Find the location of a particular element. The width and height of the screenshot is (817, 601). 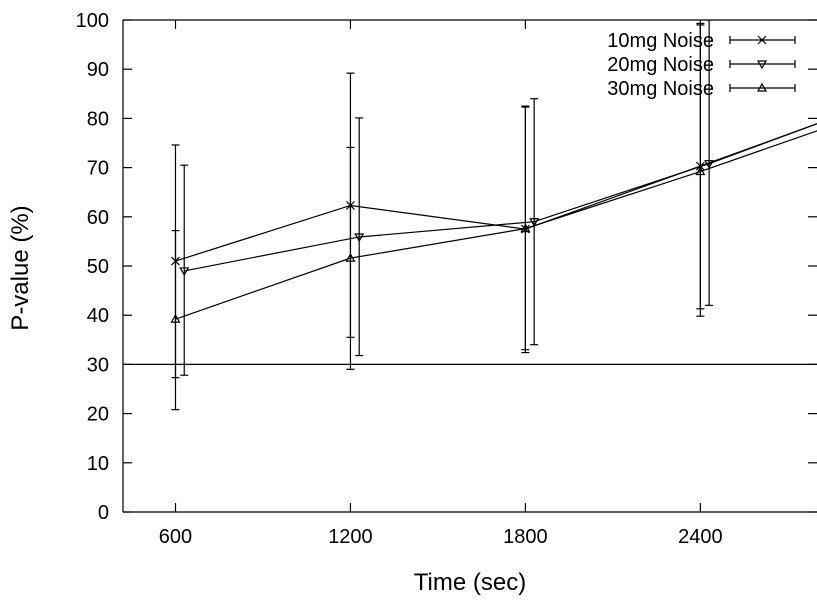

legend-item: 10mg Noise is located at coordinates (701, 41).